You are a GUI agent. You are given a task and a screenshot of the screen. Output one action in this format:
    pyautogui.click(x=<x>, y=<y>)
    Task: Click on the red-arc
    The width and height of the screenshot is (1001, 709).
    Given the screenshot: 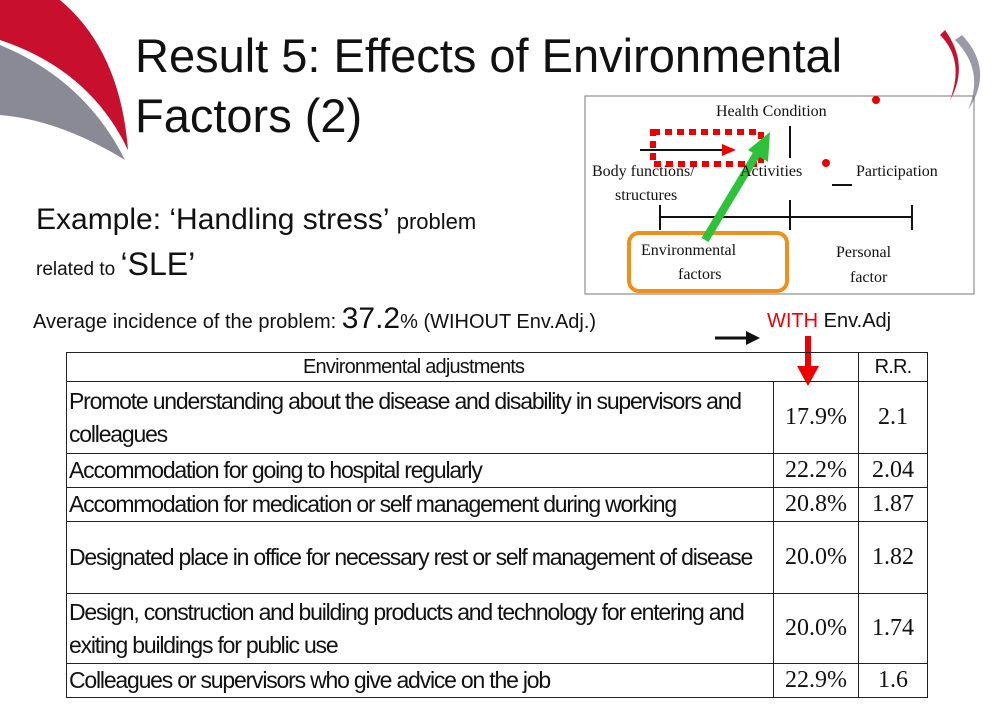 What is the action you would take?
    pyautogui.click(x=949, y=65)
    